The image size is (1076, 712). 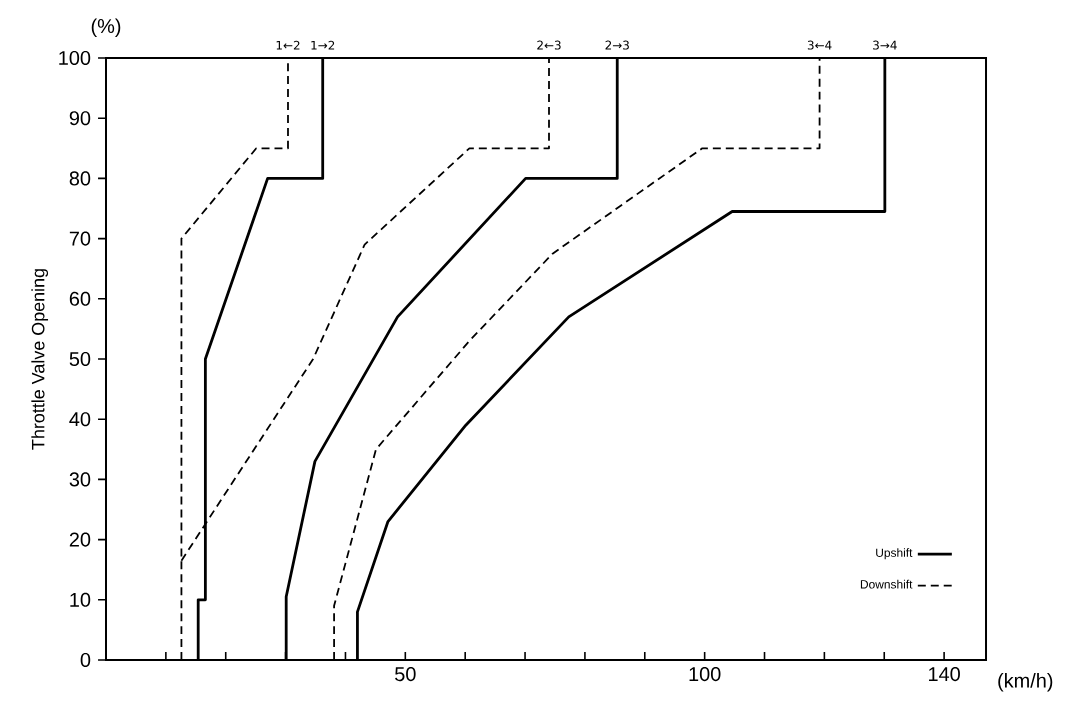 What do you see at coordinates (40, 359) in the screenshot?
I see `y-axis-title: Throttle Valve Opening` at bounding box center [40, 359].